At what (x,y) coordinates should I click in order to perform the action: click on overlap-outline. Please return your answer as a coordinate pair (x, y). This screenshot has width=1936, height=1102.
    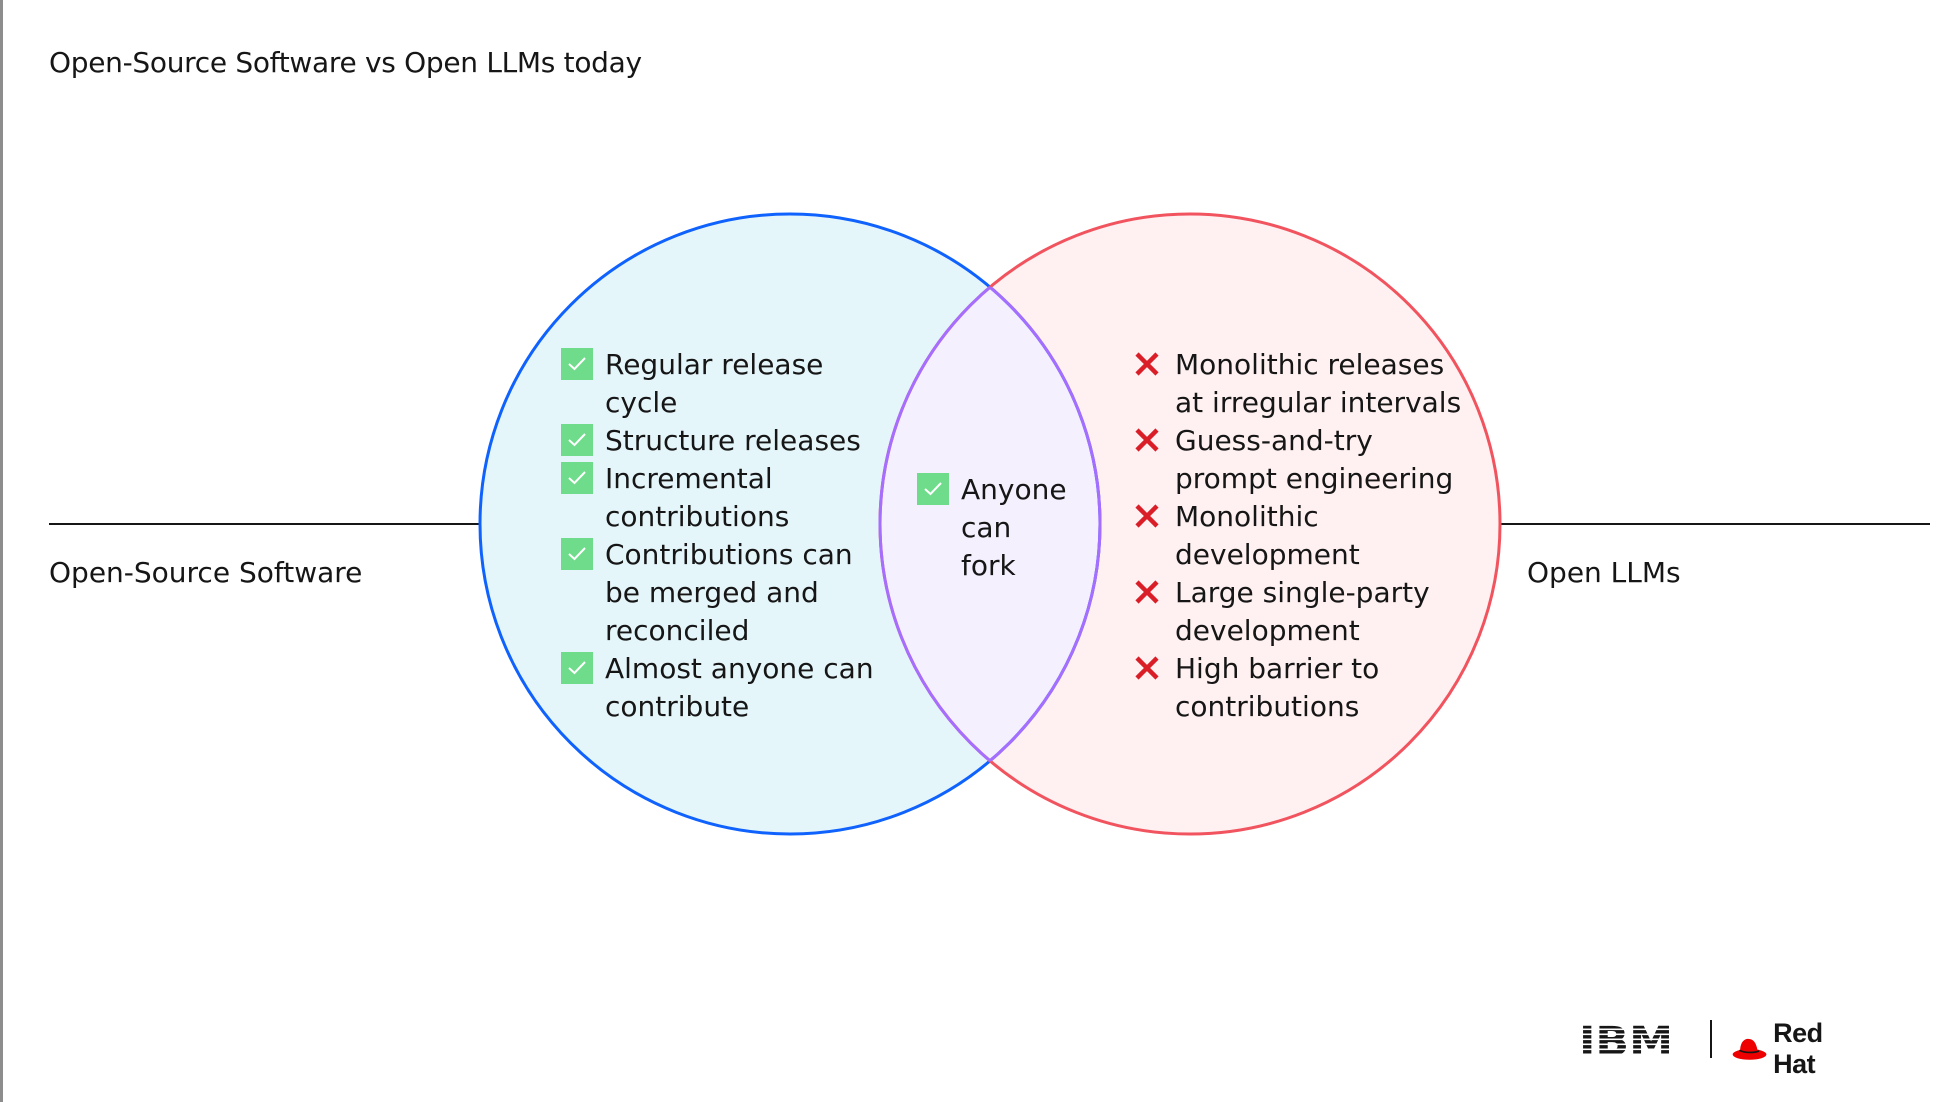
    Looking at the image, I should click on (989, 524).